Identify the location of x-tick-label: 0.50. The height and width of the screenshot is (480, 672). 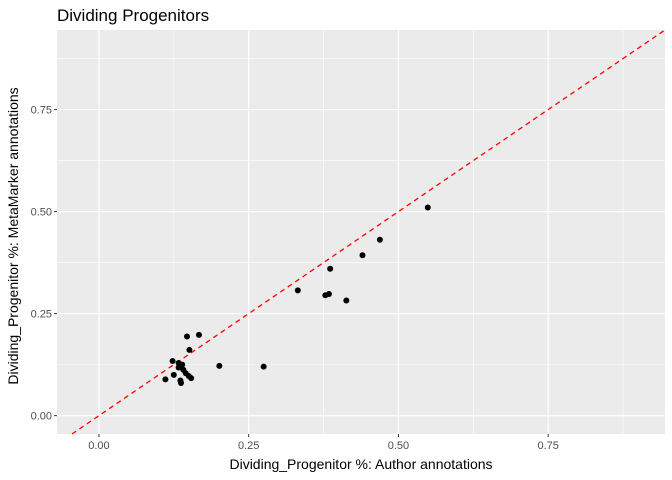
(398, 446).